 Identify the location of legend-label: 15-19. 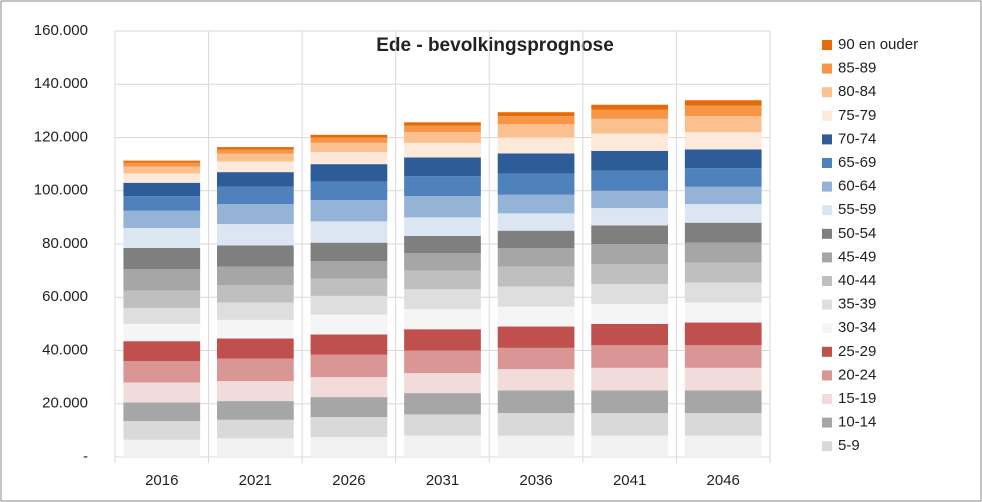
(857, 398).